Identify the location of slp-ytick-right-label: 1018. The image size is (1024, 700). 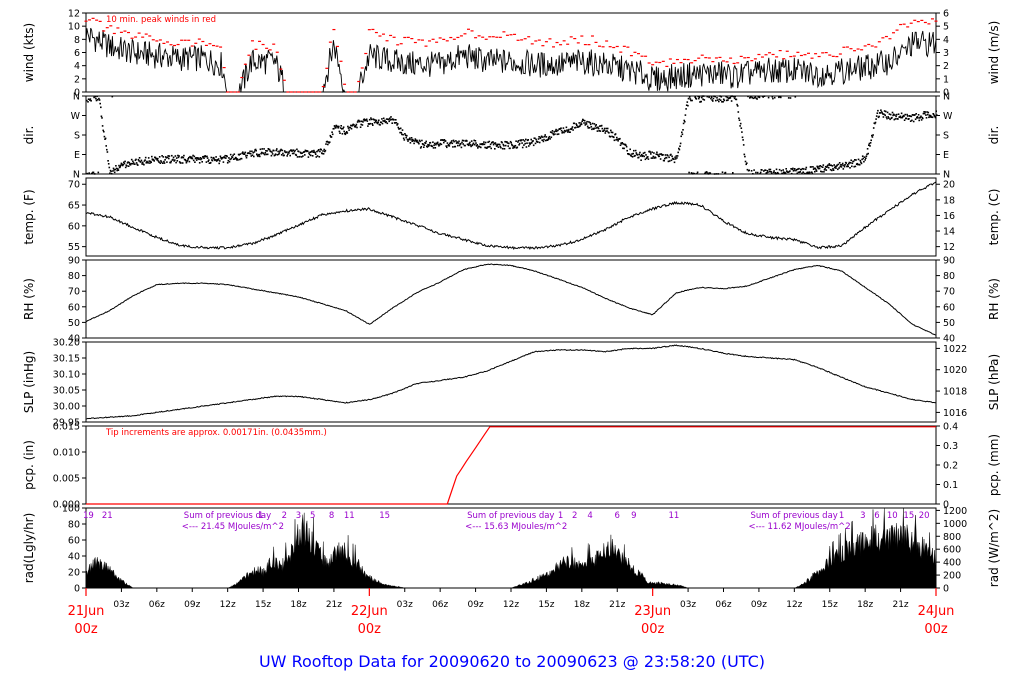
(955, 392).